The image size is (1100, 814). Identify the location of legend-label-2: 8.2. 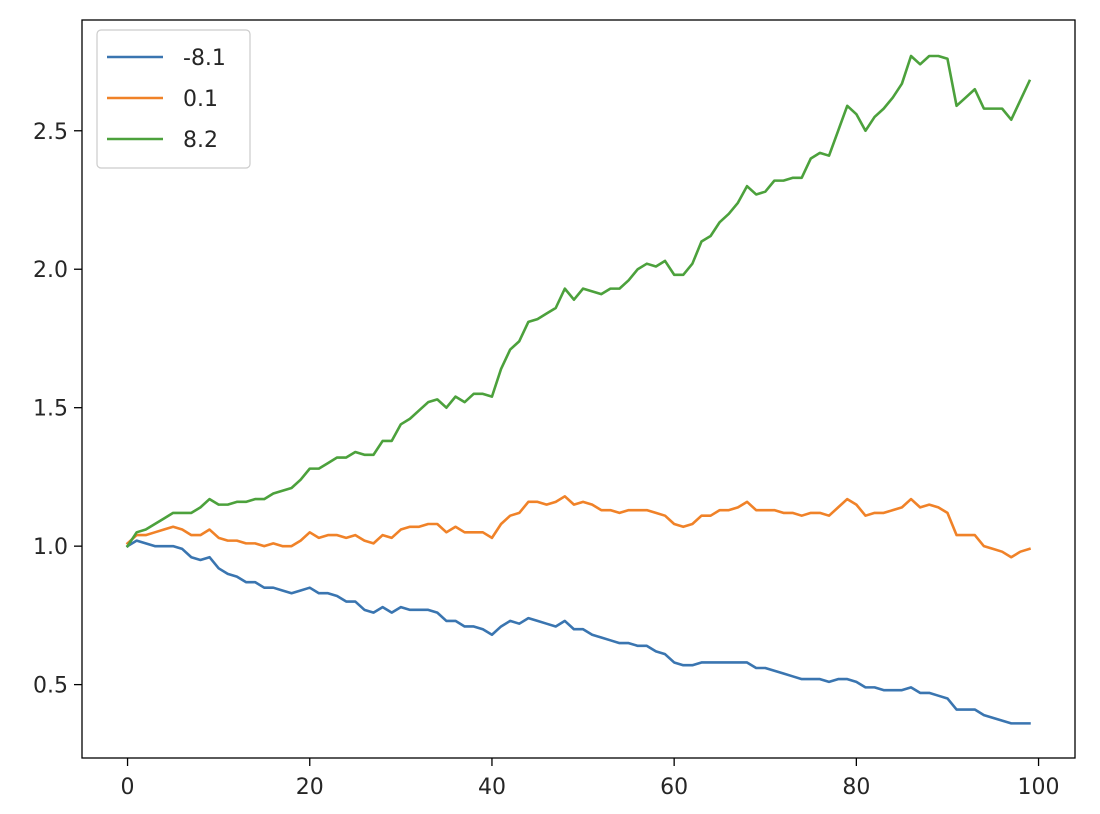
(200, 140).